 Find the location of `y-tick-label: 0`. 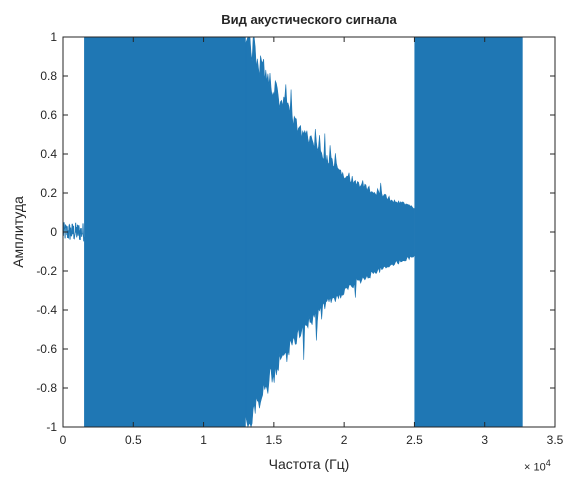

y-tick-label: 0 is located at coordinates (53, 232).